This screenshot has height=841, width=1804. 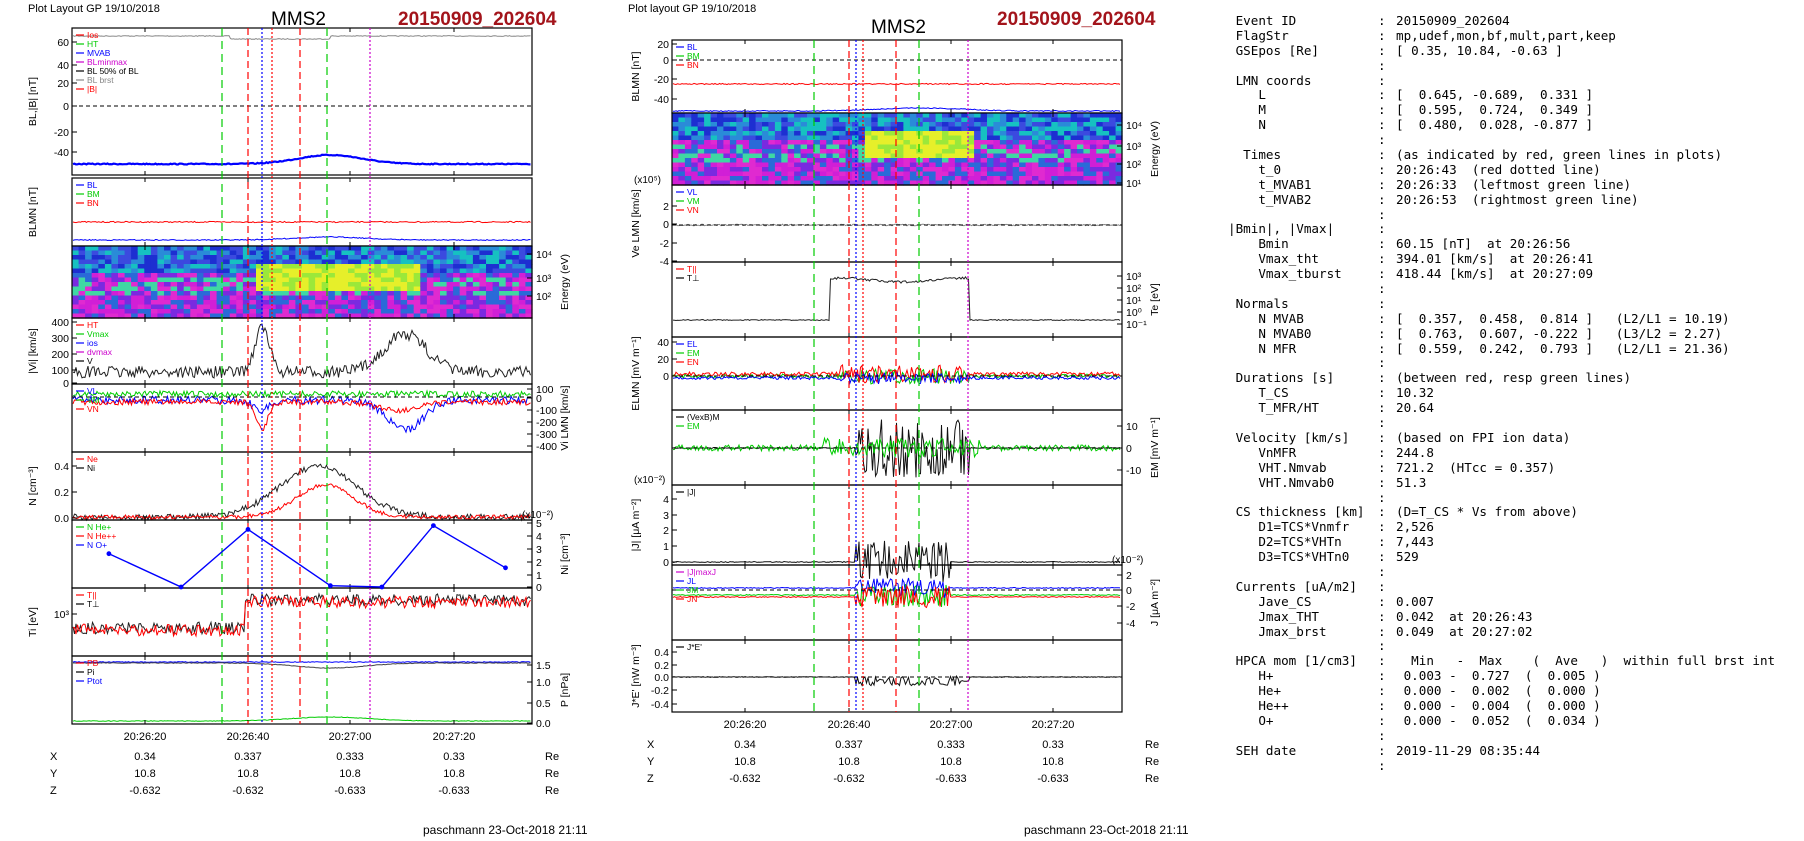 What do you see at coordinates (1076, 19) in the screenshot?
I see `right-event-title: 20150909_202604` at bounding box center [1076, 19].